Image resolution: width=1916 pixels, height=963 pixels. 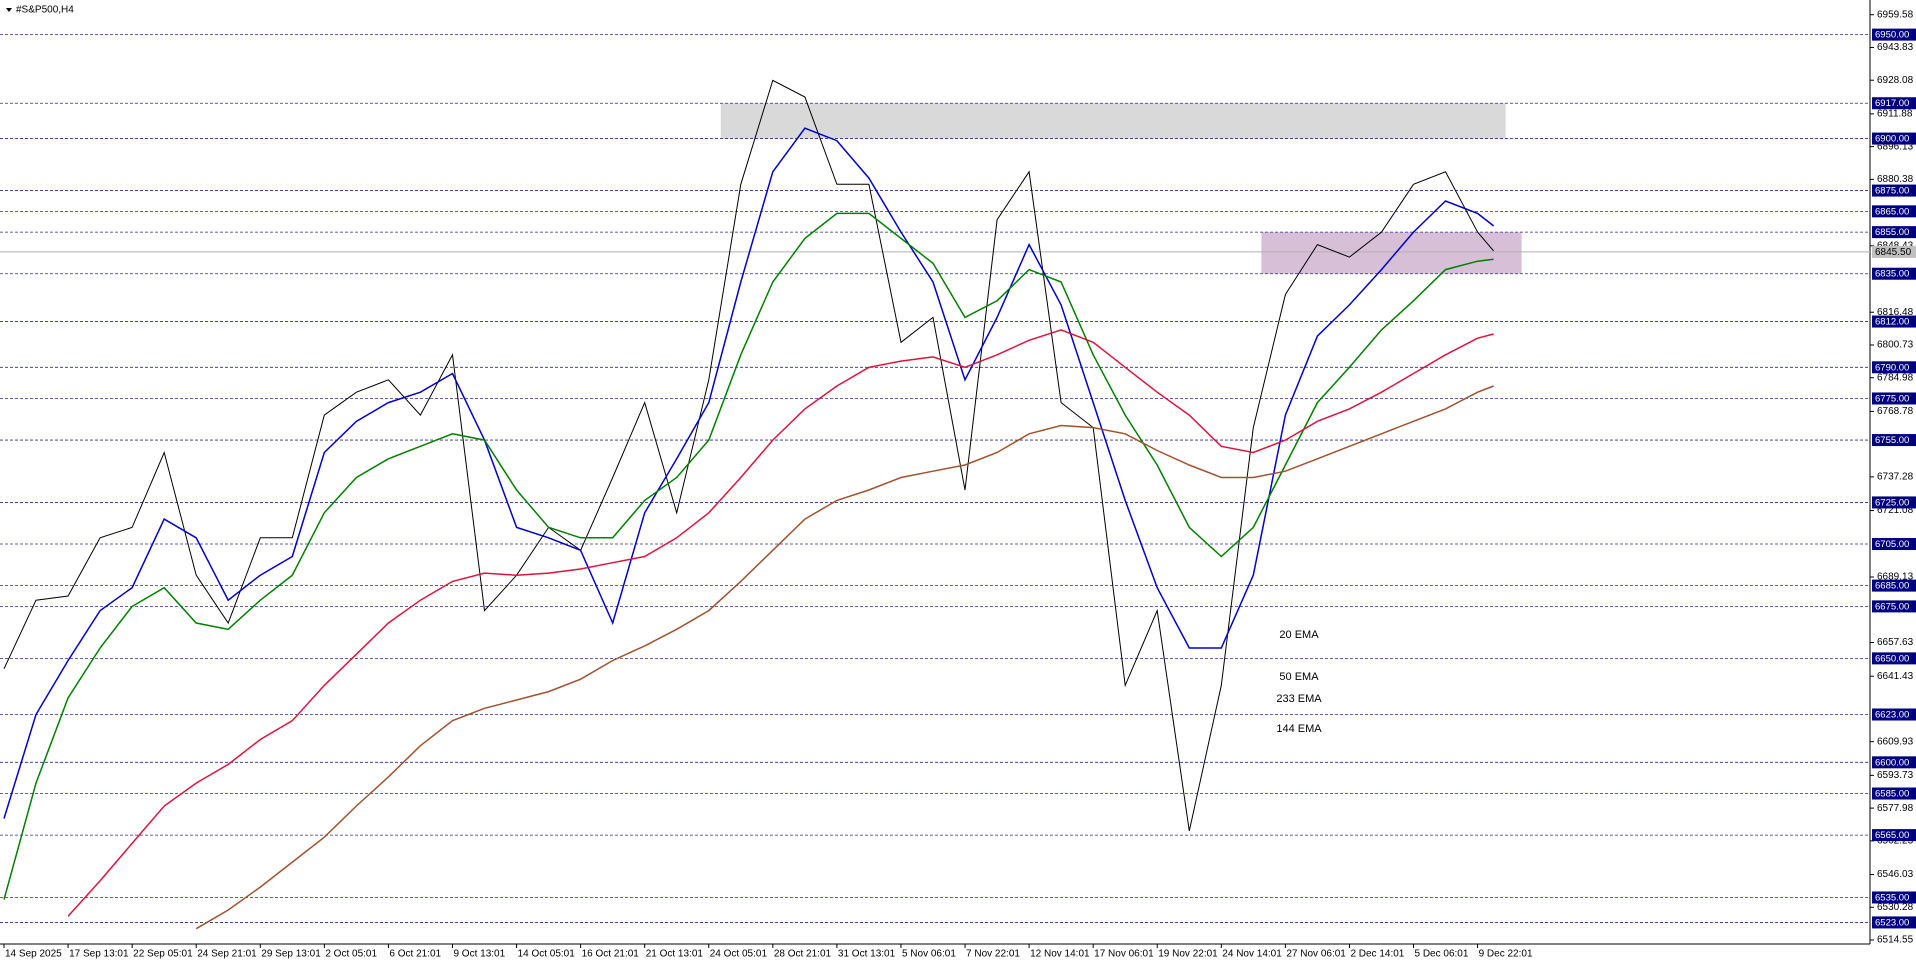 I want to click on level-label: 6755.00, so click(x=1892, y=440).